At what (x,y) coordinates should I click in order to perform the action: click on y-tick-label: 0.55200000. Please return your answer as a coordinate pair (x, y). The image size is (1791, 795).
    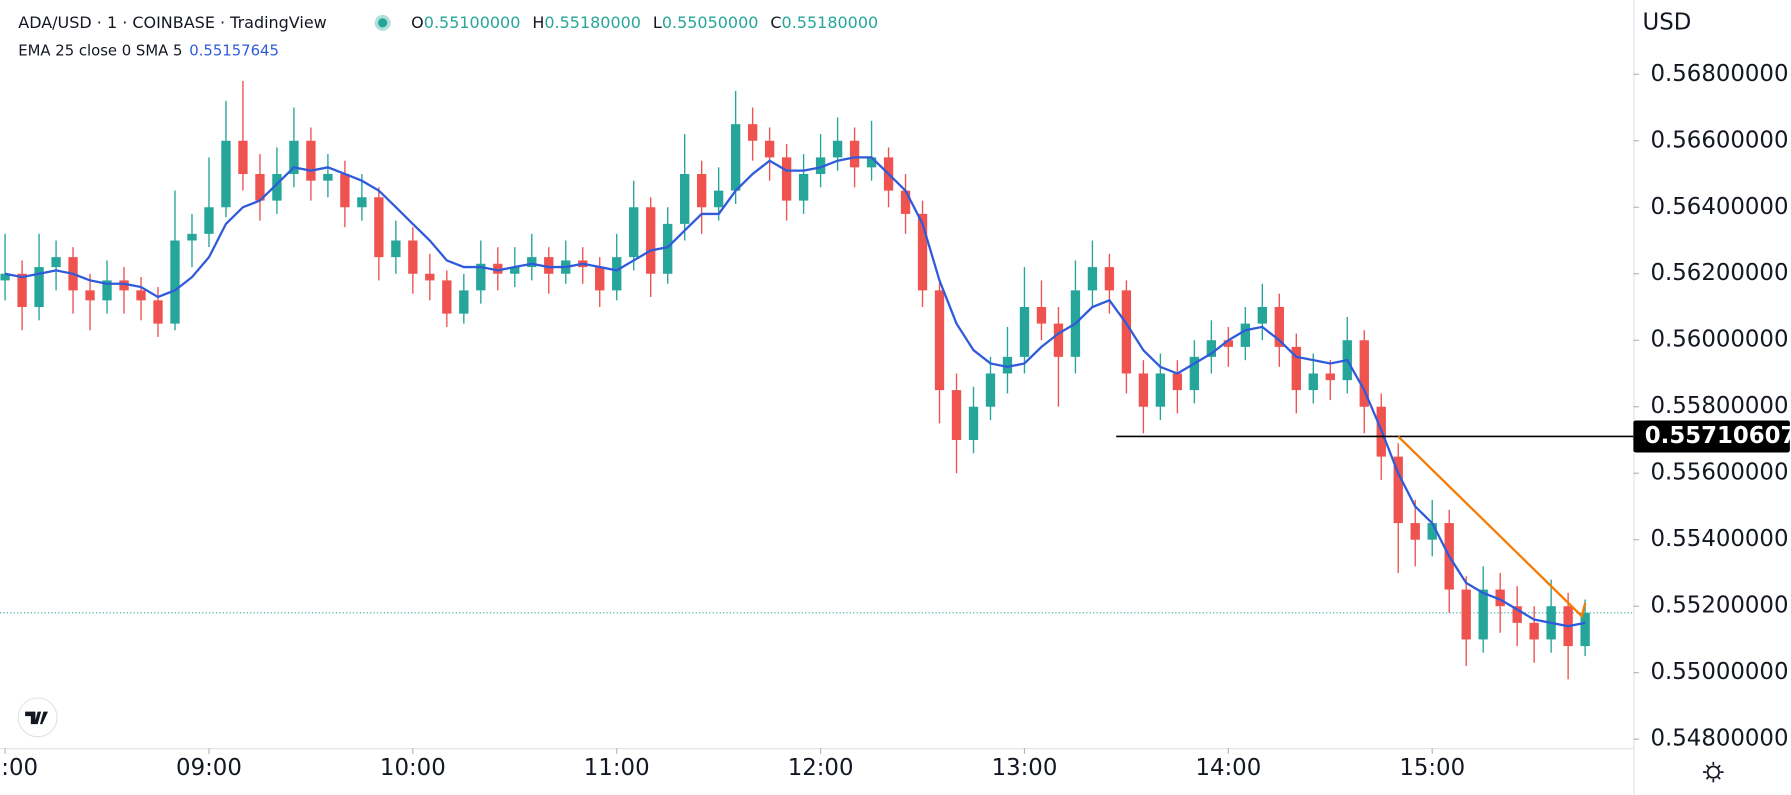
    Looking at the image, I should click on (1720, 606).